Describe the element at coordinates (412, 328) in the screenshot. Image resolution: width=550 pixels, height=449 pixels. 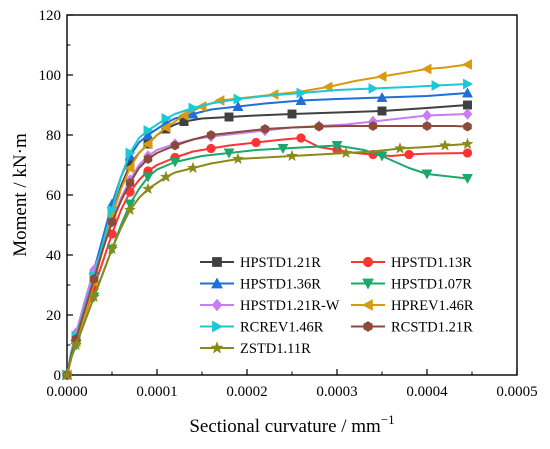
I see `legend-item-rcstd1-21r: RCSTD1.21R` at that location.